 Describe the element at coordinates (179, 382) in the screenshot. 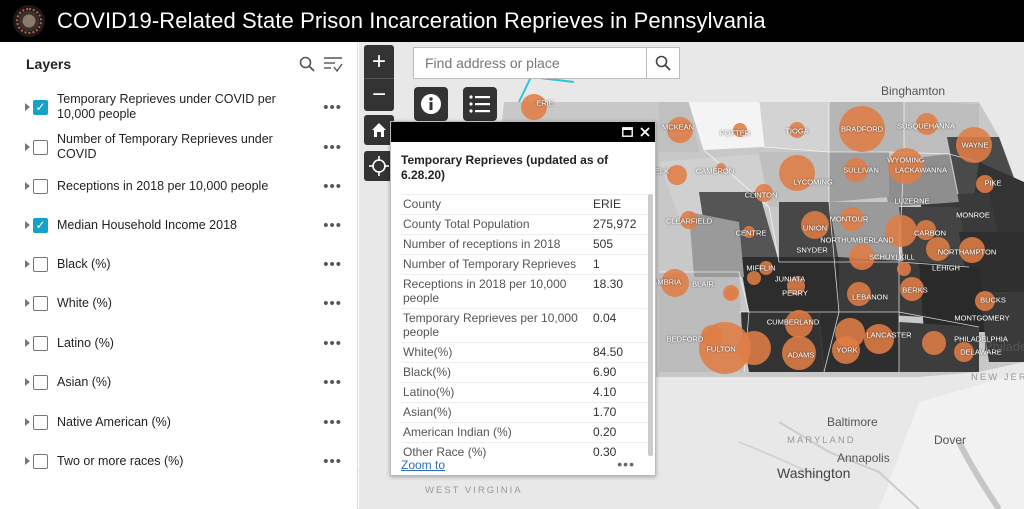

I see `layer-row: Asian (%) •••` at that location.